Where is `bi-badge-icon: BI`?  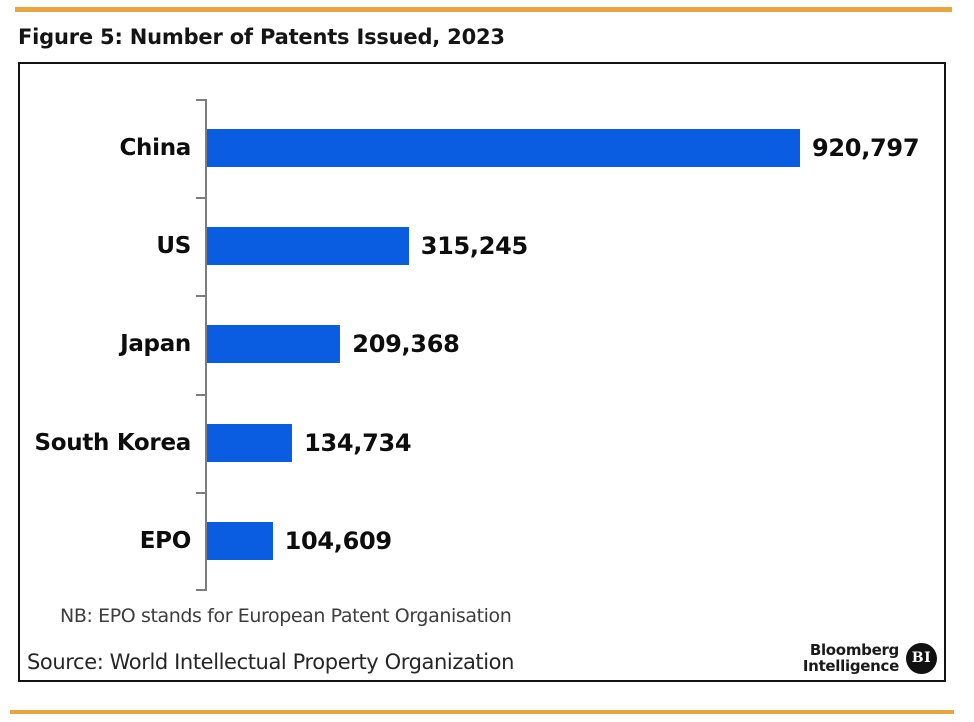 bi-badge-icon: BI is located at coordinates (921, 658).